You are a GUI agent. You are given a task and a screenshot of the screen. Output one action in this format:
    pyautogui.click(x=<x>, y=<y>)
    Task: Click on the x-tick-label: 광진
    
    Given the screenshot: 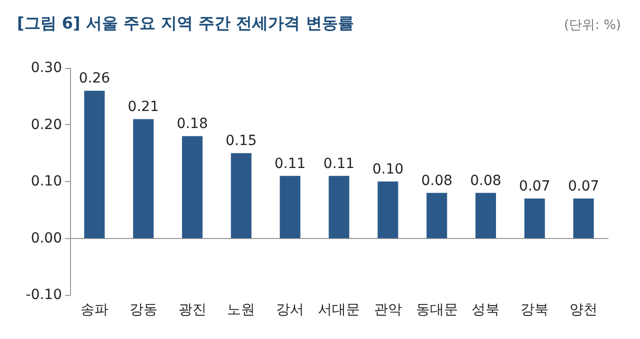 What is the action you would take?
    pyautogui.click(x=192, y=310)
    